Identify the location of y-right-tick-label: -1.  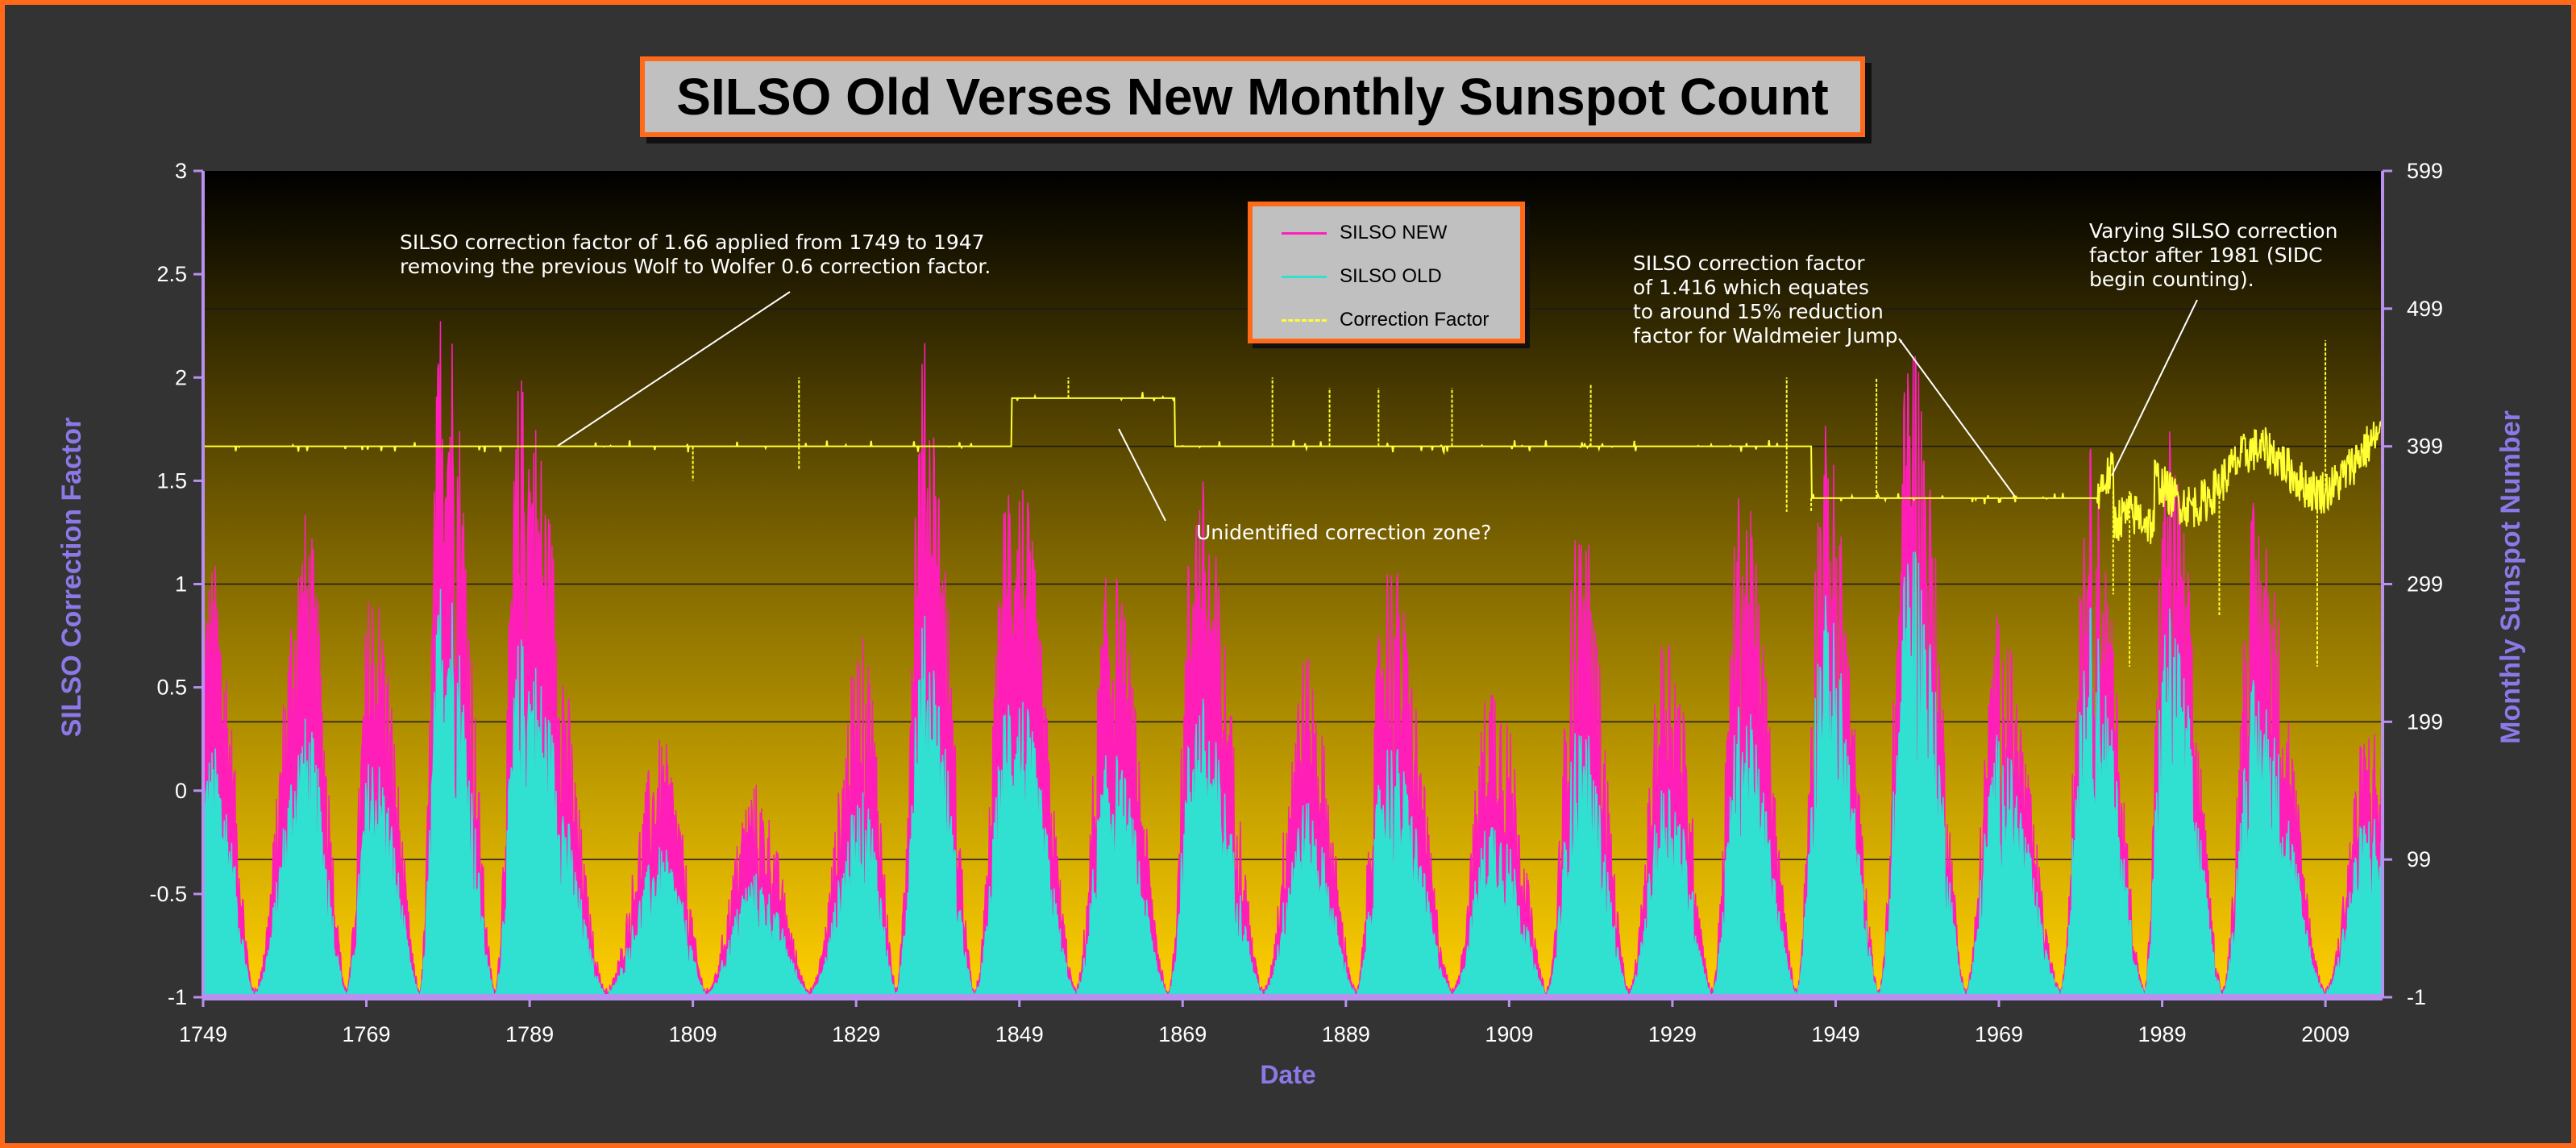
(2416, 997).